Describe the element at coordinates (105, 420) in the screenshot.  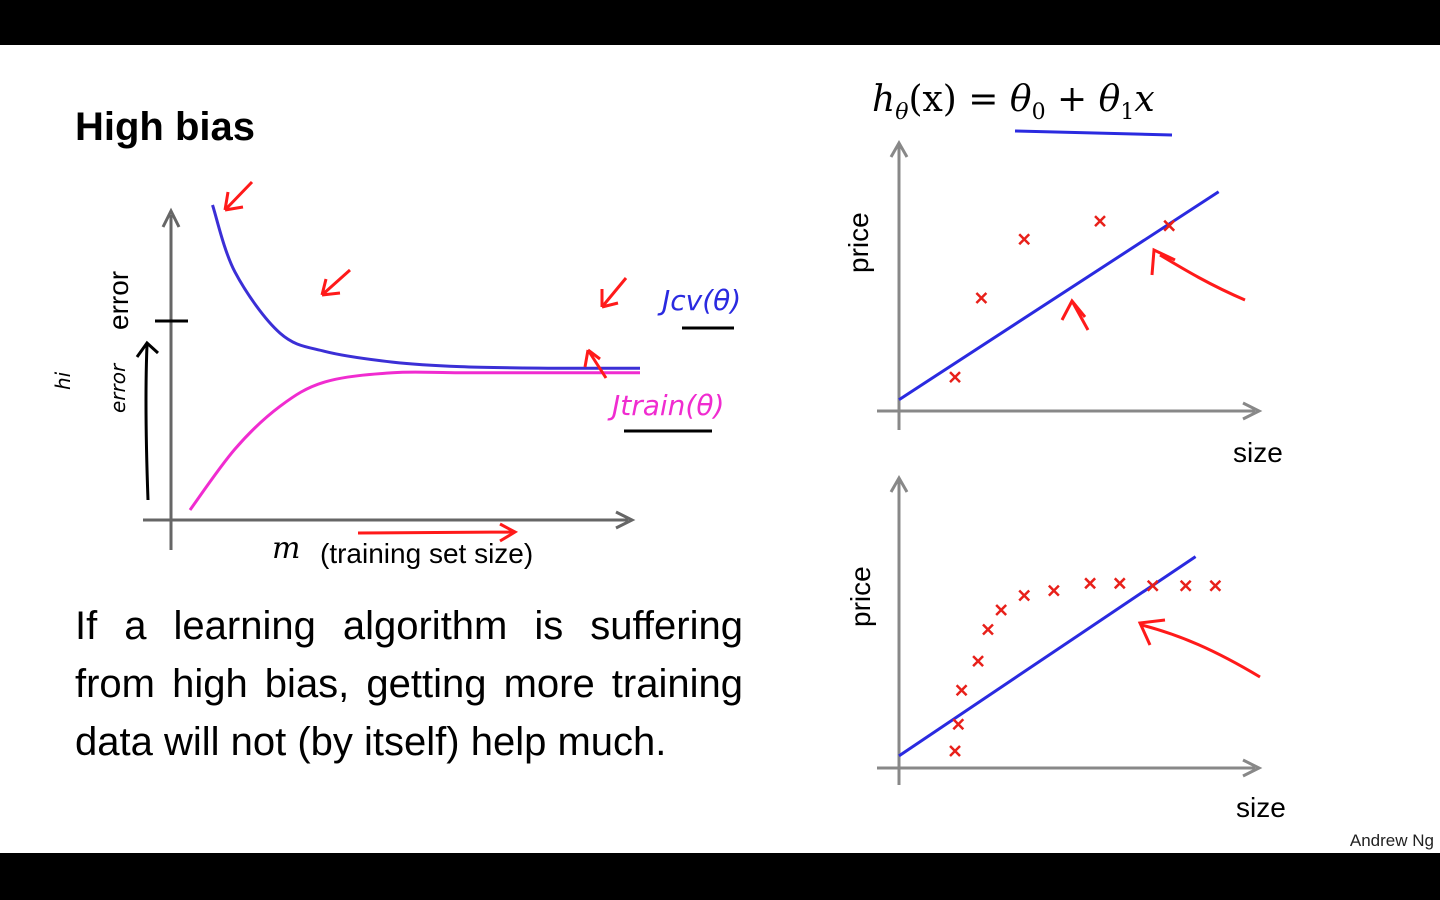
I see `handwritten-high-error: hi error` at that location.